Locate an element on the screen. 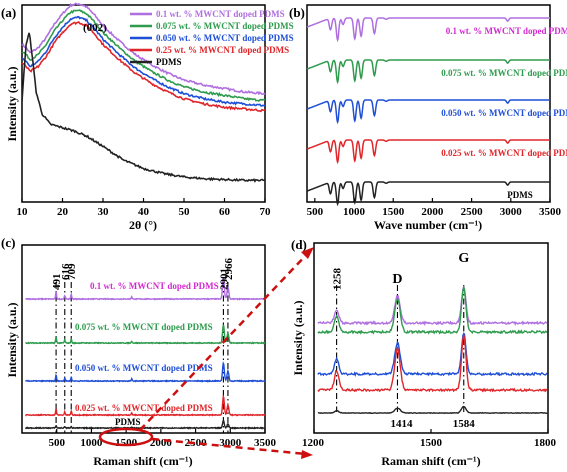  panel-d-tick-label-1800: 1800 is located at coordinates (545, 443).